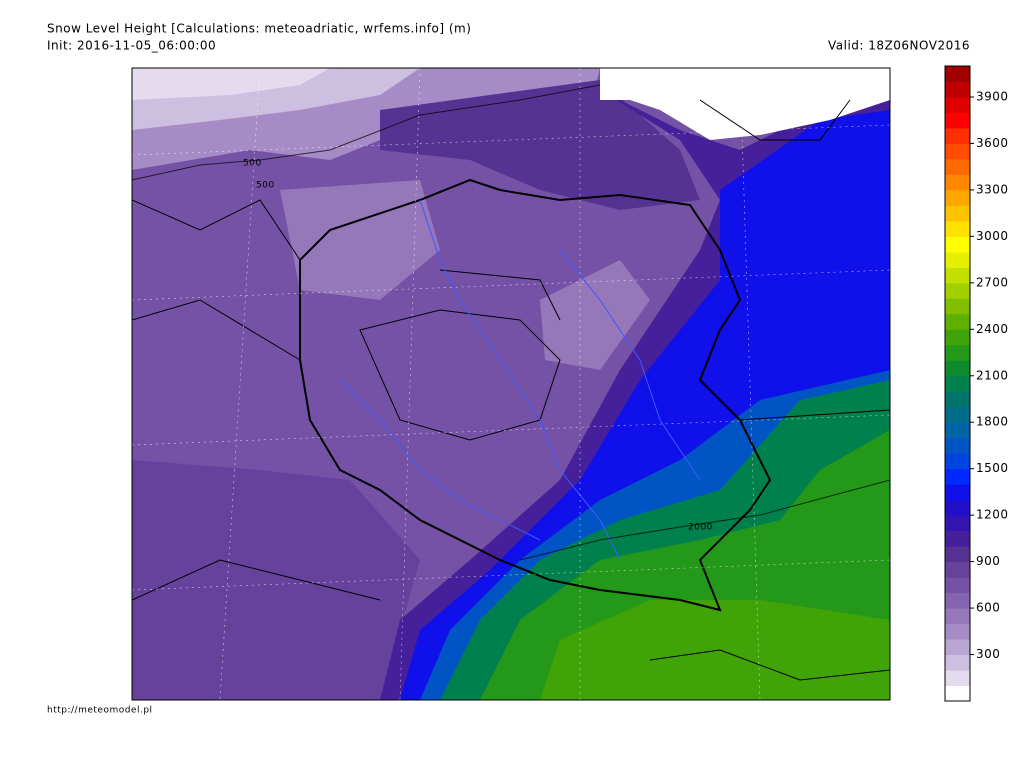  Describe the element at coordinates (992, 375) in the screenshot. I see `colorbar-tick-label: 2100` at that location.